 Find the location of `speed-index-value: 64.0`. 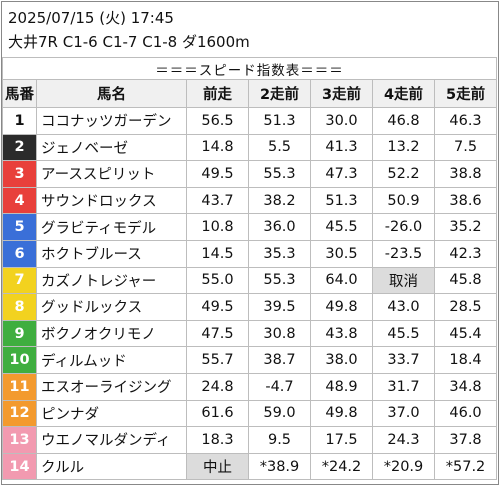

speed-index-value: 64.0 is located at coordinates (341, 280).